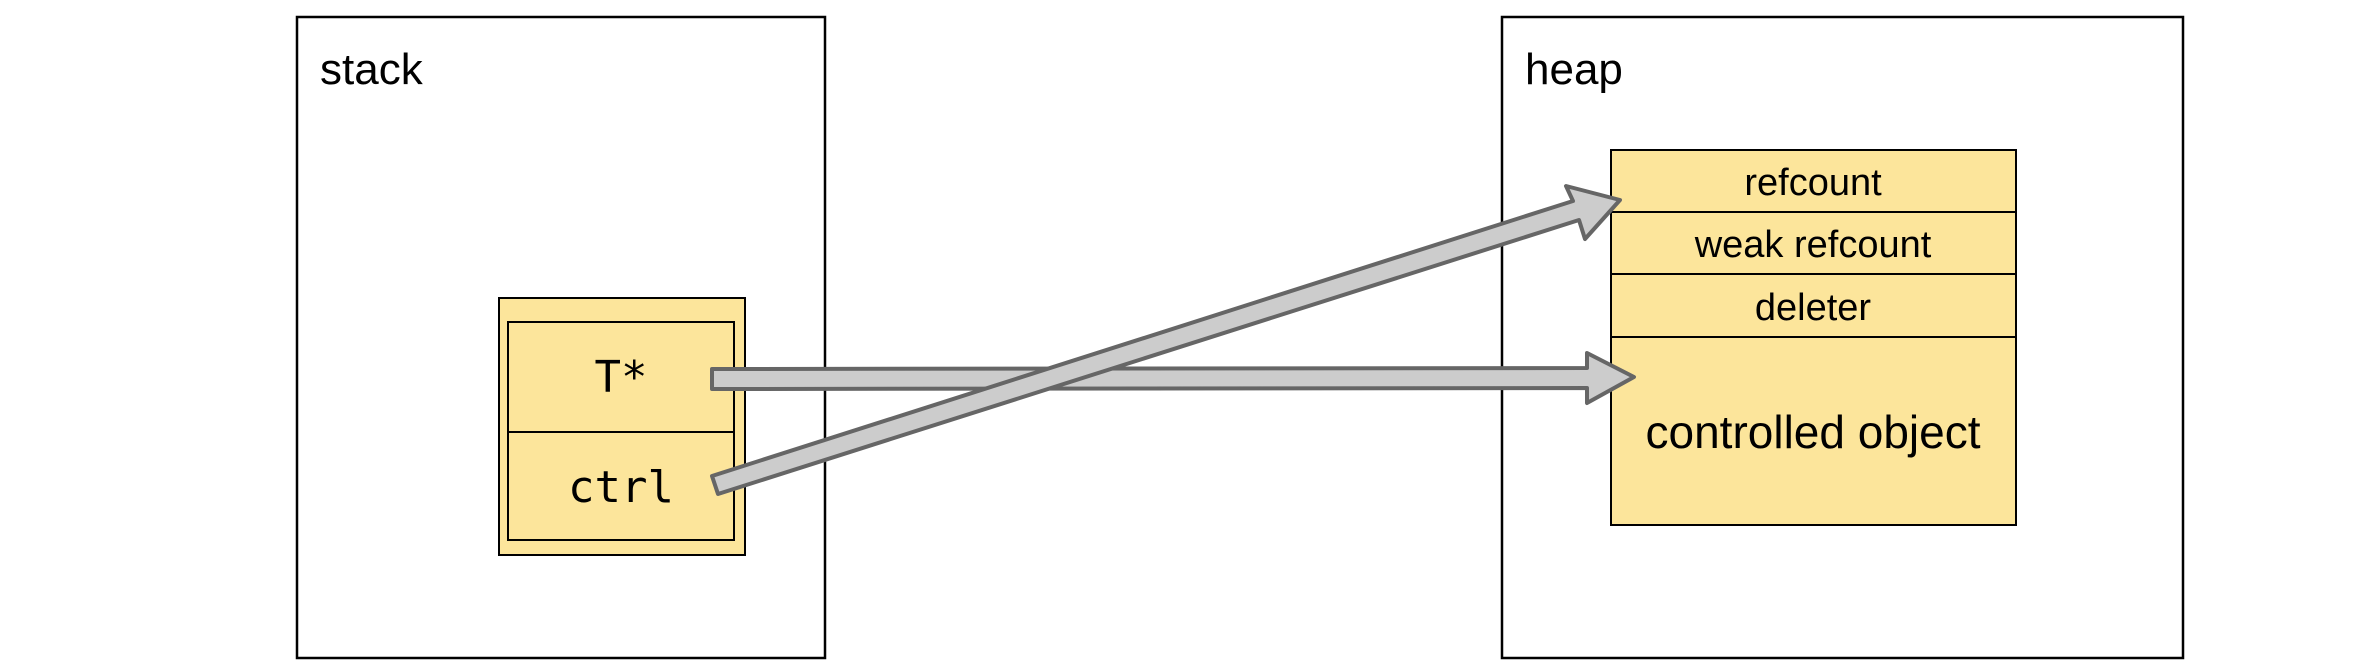  I want to click on heap-label: heap, so click(1574, 69).